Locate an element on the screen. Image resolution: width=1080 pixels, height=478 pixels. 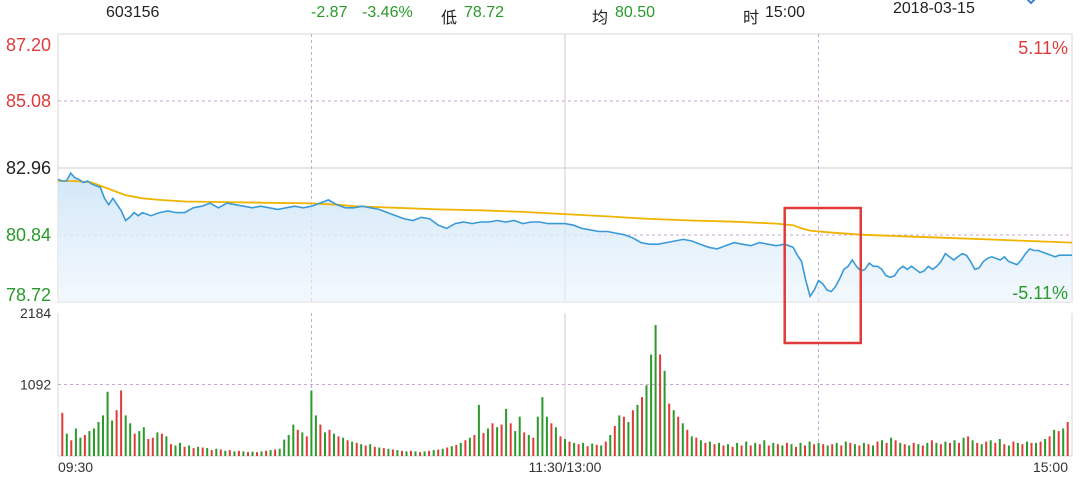
highlight-box is located at coordinates (823, 275).